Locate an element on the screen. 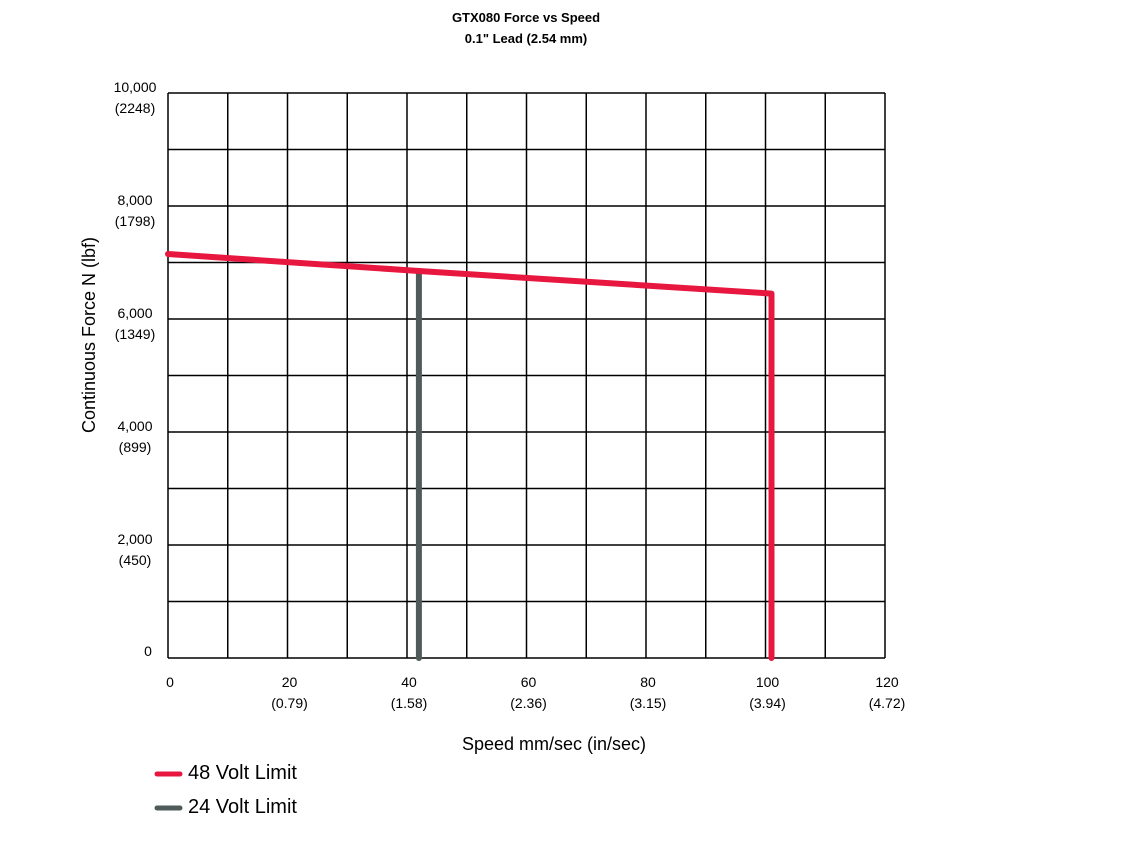 The width and height of the screenshot is (1125, 860). x-tick-sublabel: (3.94) is located at coordinates (767, 703).